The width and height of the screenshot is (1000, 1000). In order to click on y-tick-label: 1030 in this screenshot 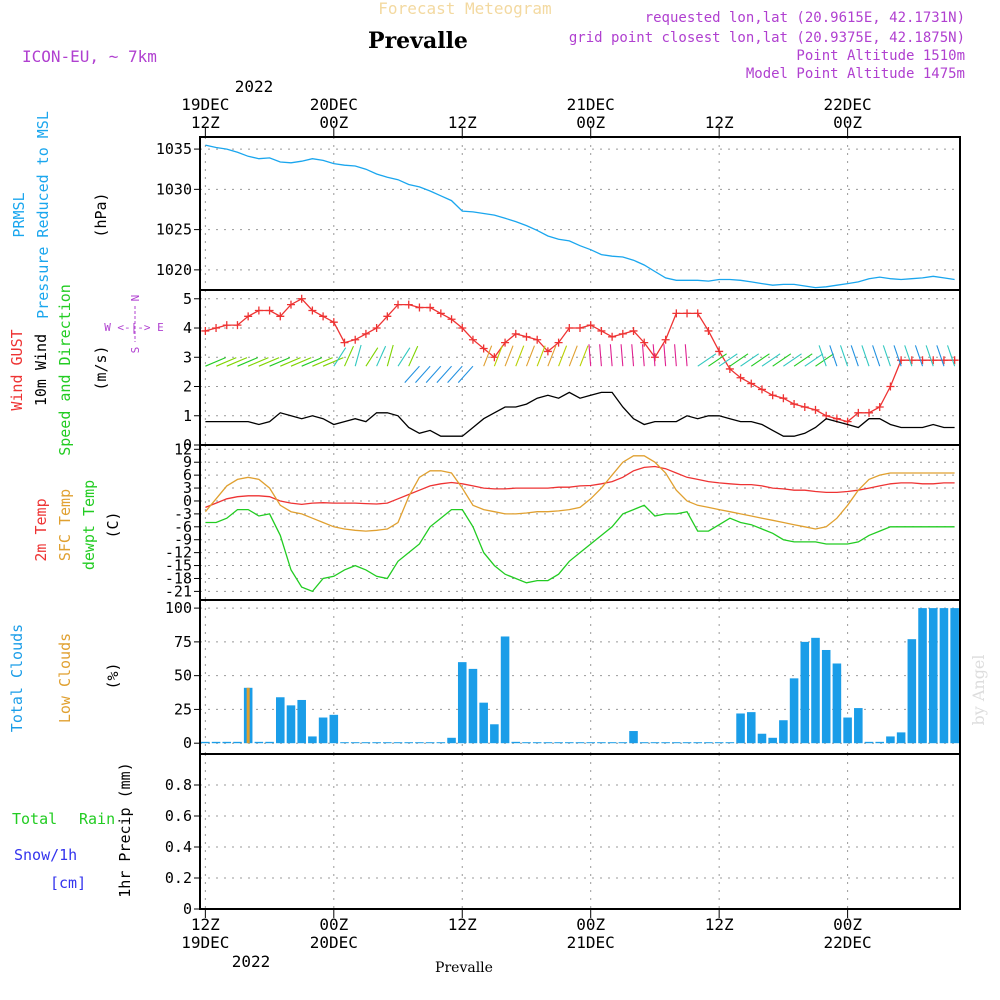, I will do `click(174, 189)`.